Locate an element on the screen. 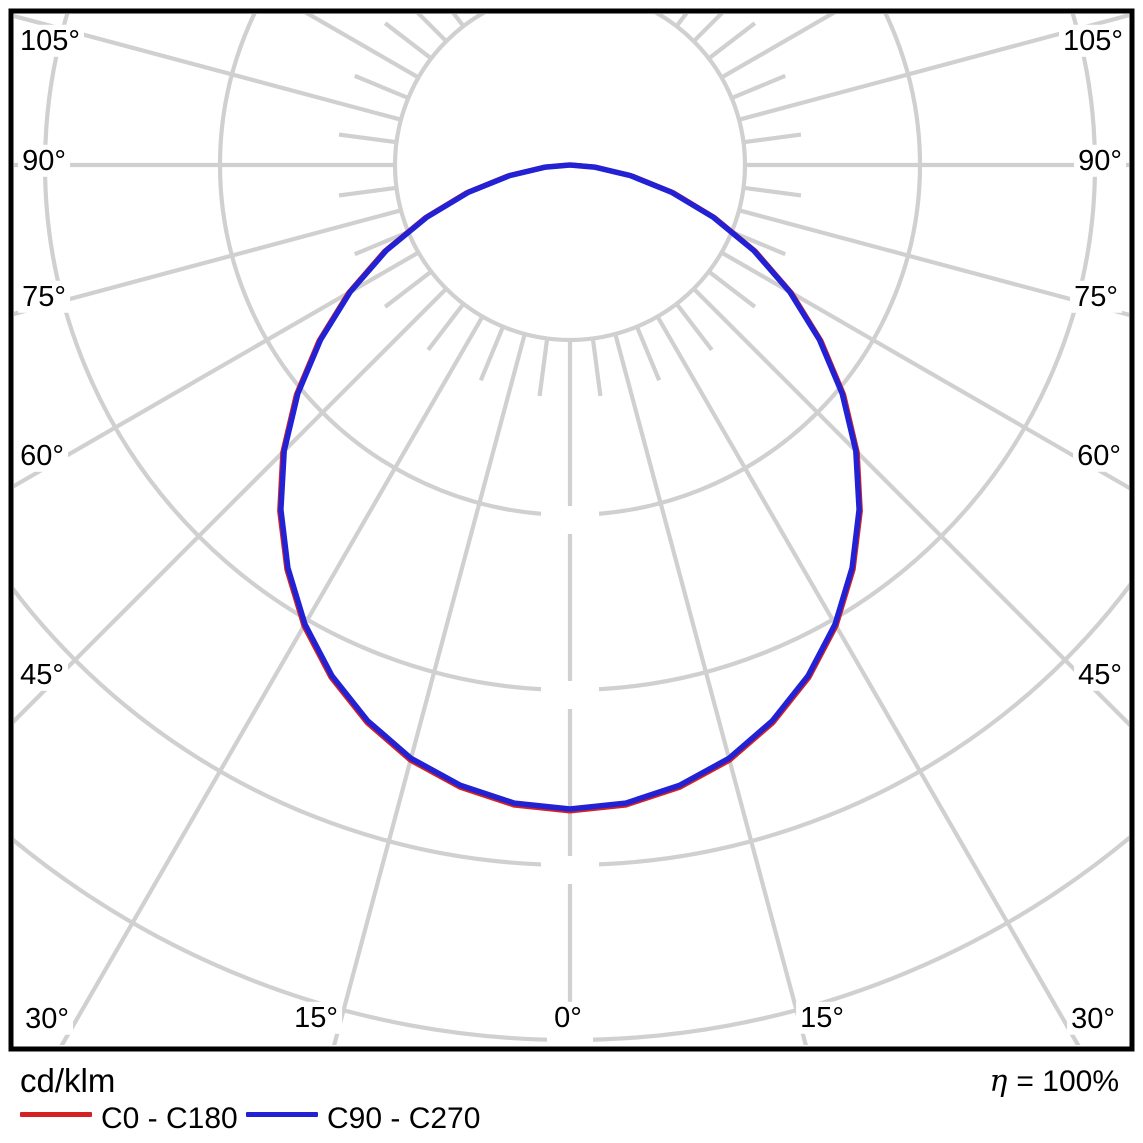 The height and width of the screenshot is (1143, 1143). legend-line-c90-c270 is located at coordinates (282, 1114).